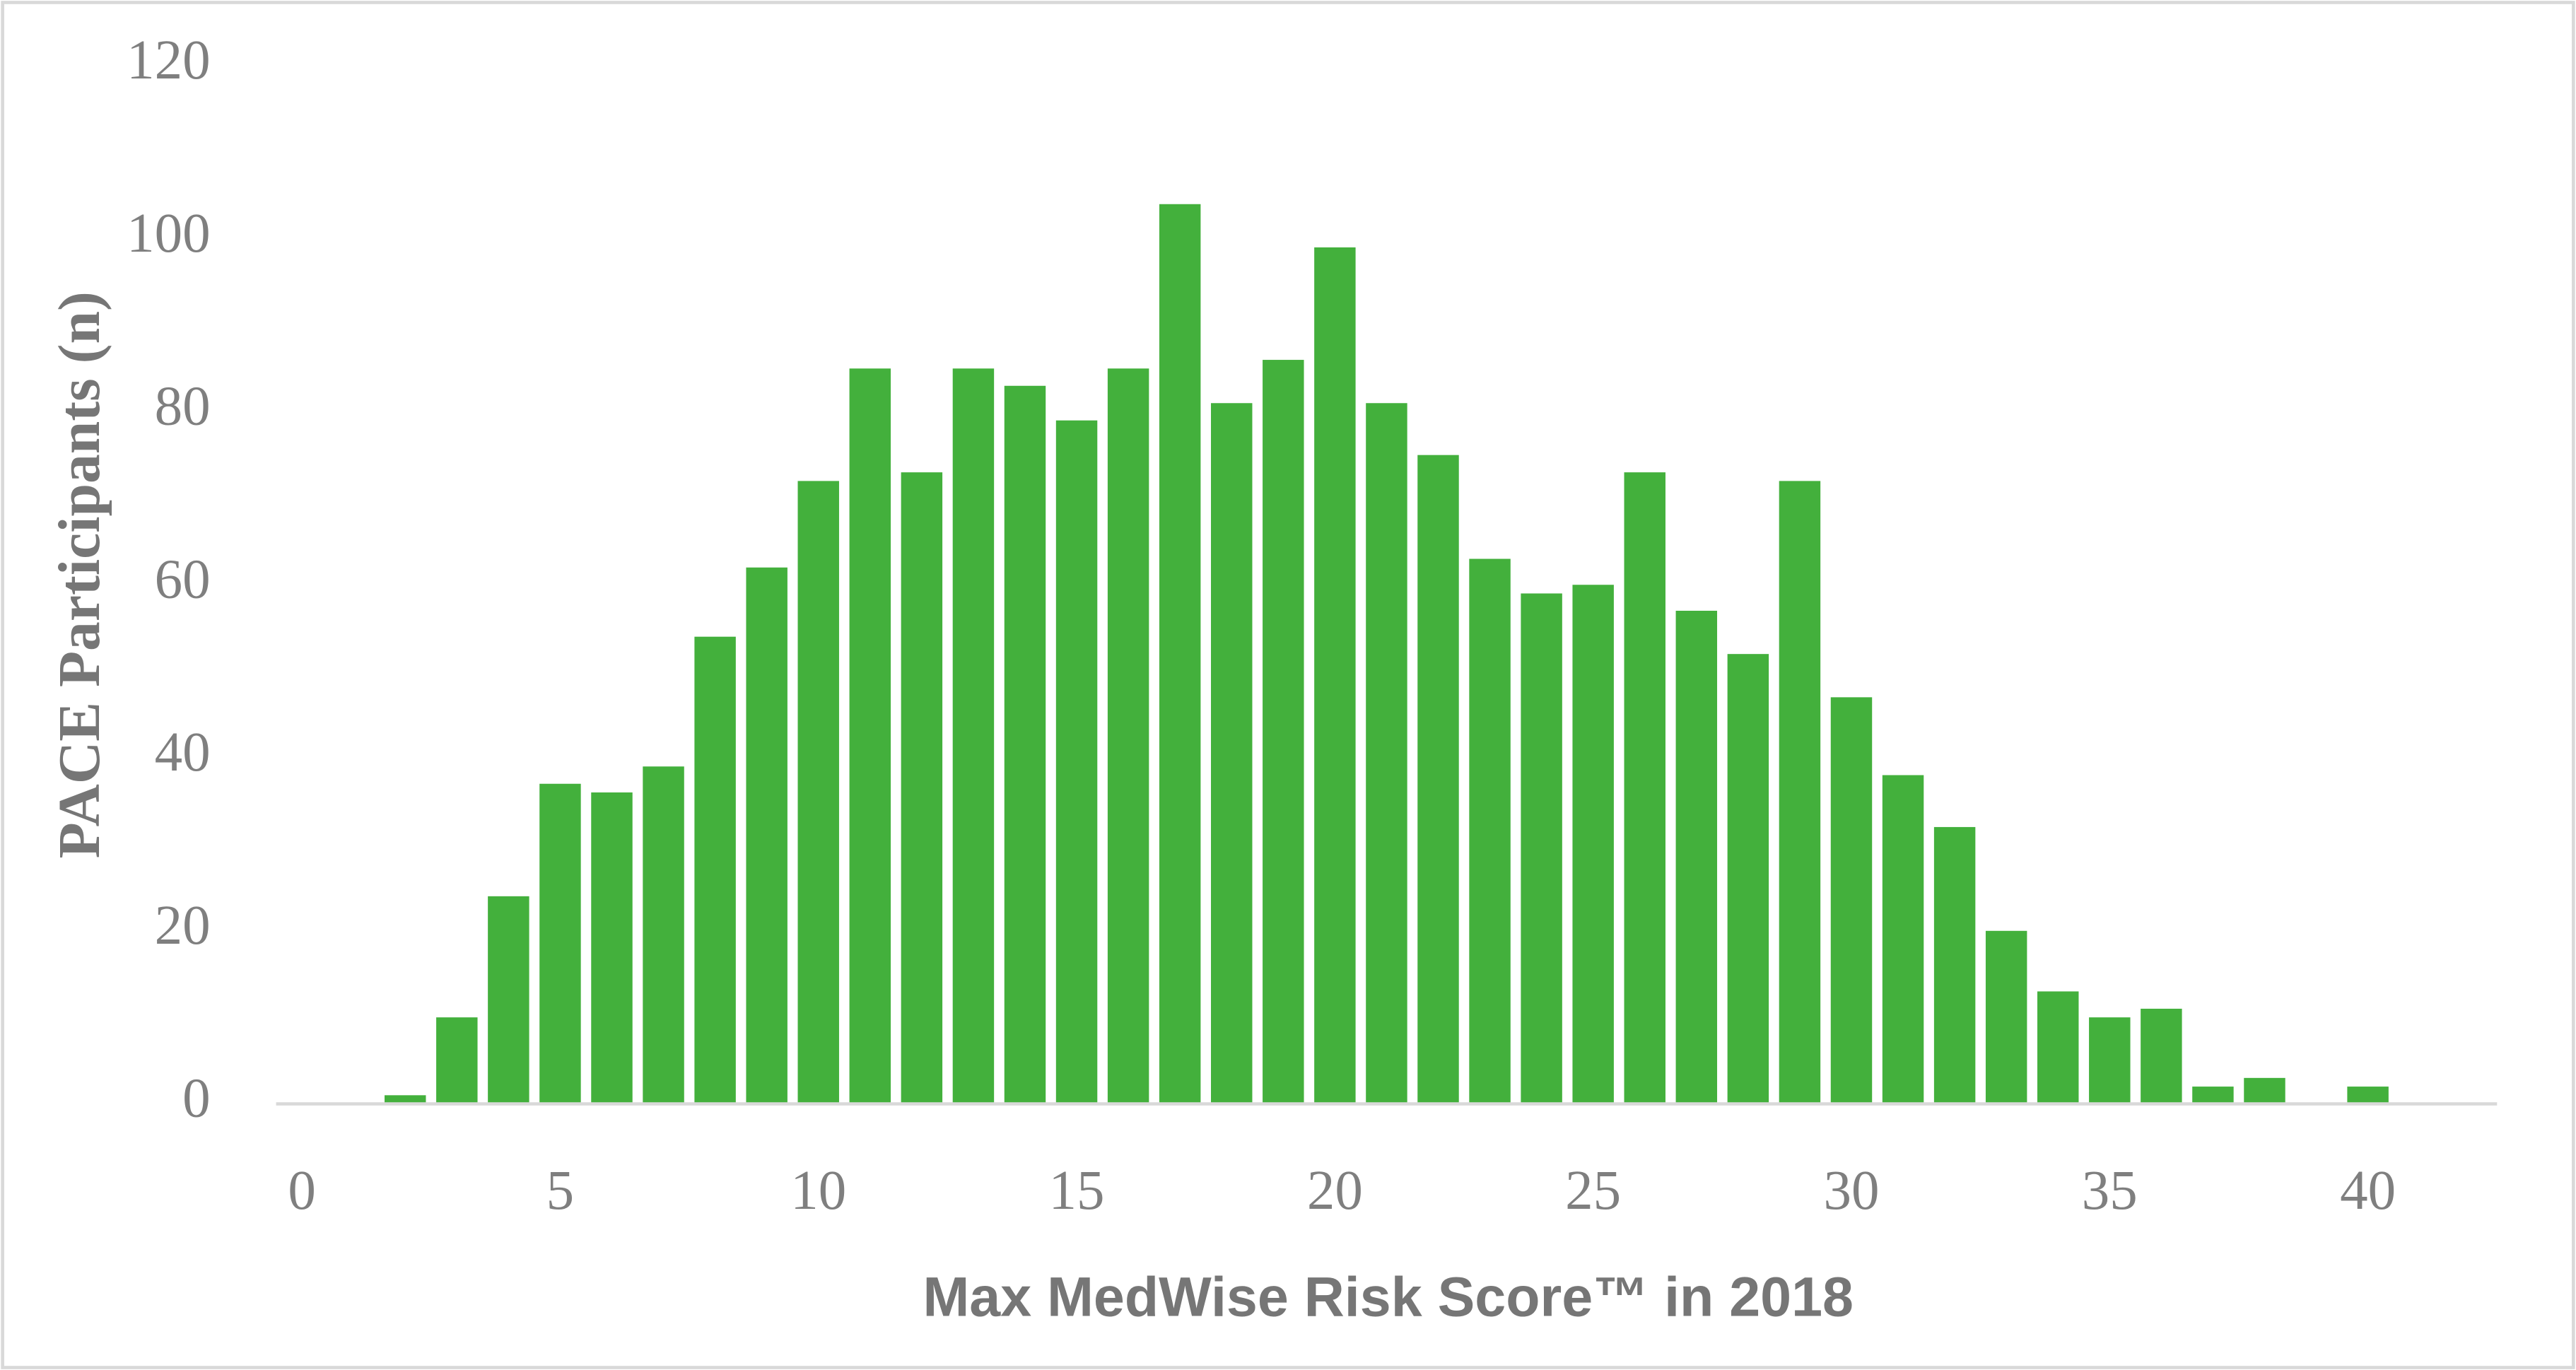 The width and height of the screenshot is (2576, 1370). I want to click on y-tick-label: 80, so click(183, 407).